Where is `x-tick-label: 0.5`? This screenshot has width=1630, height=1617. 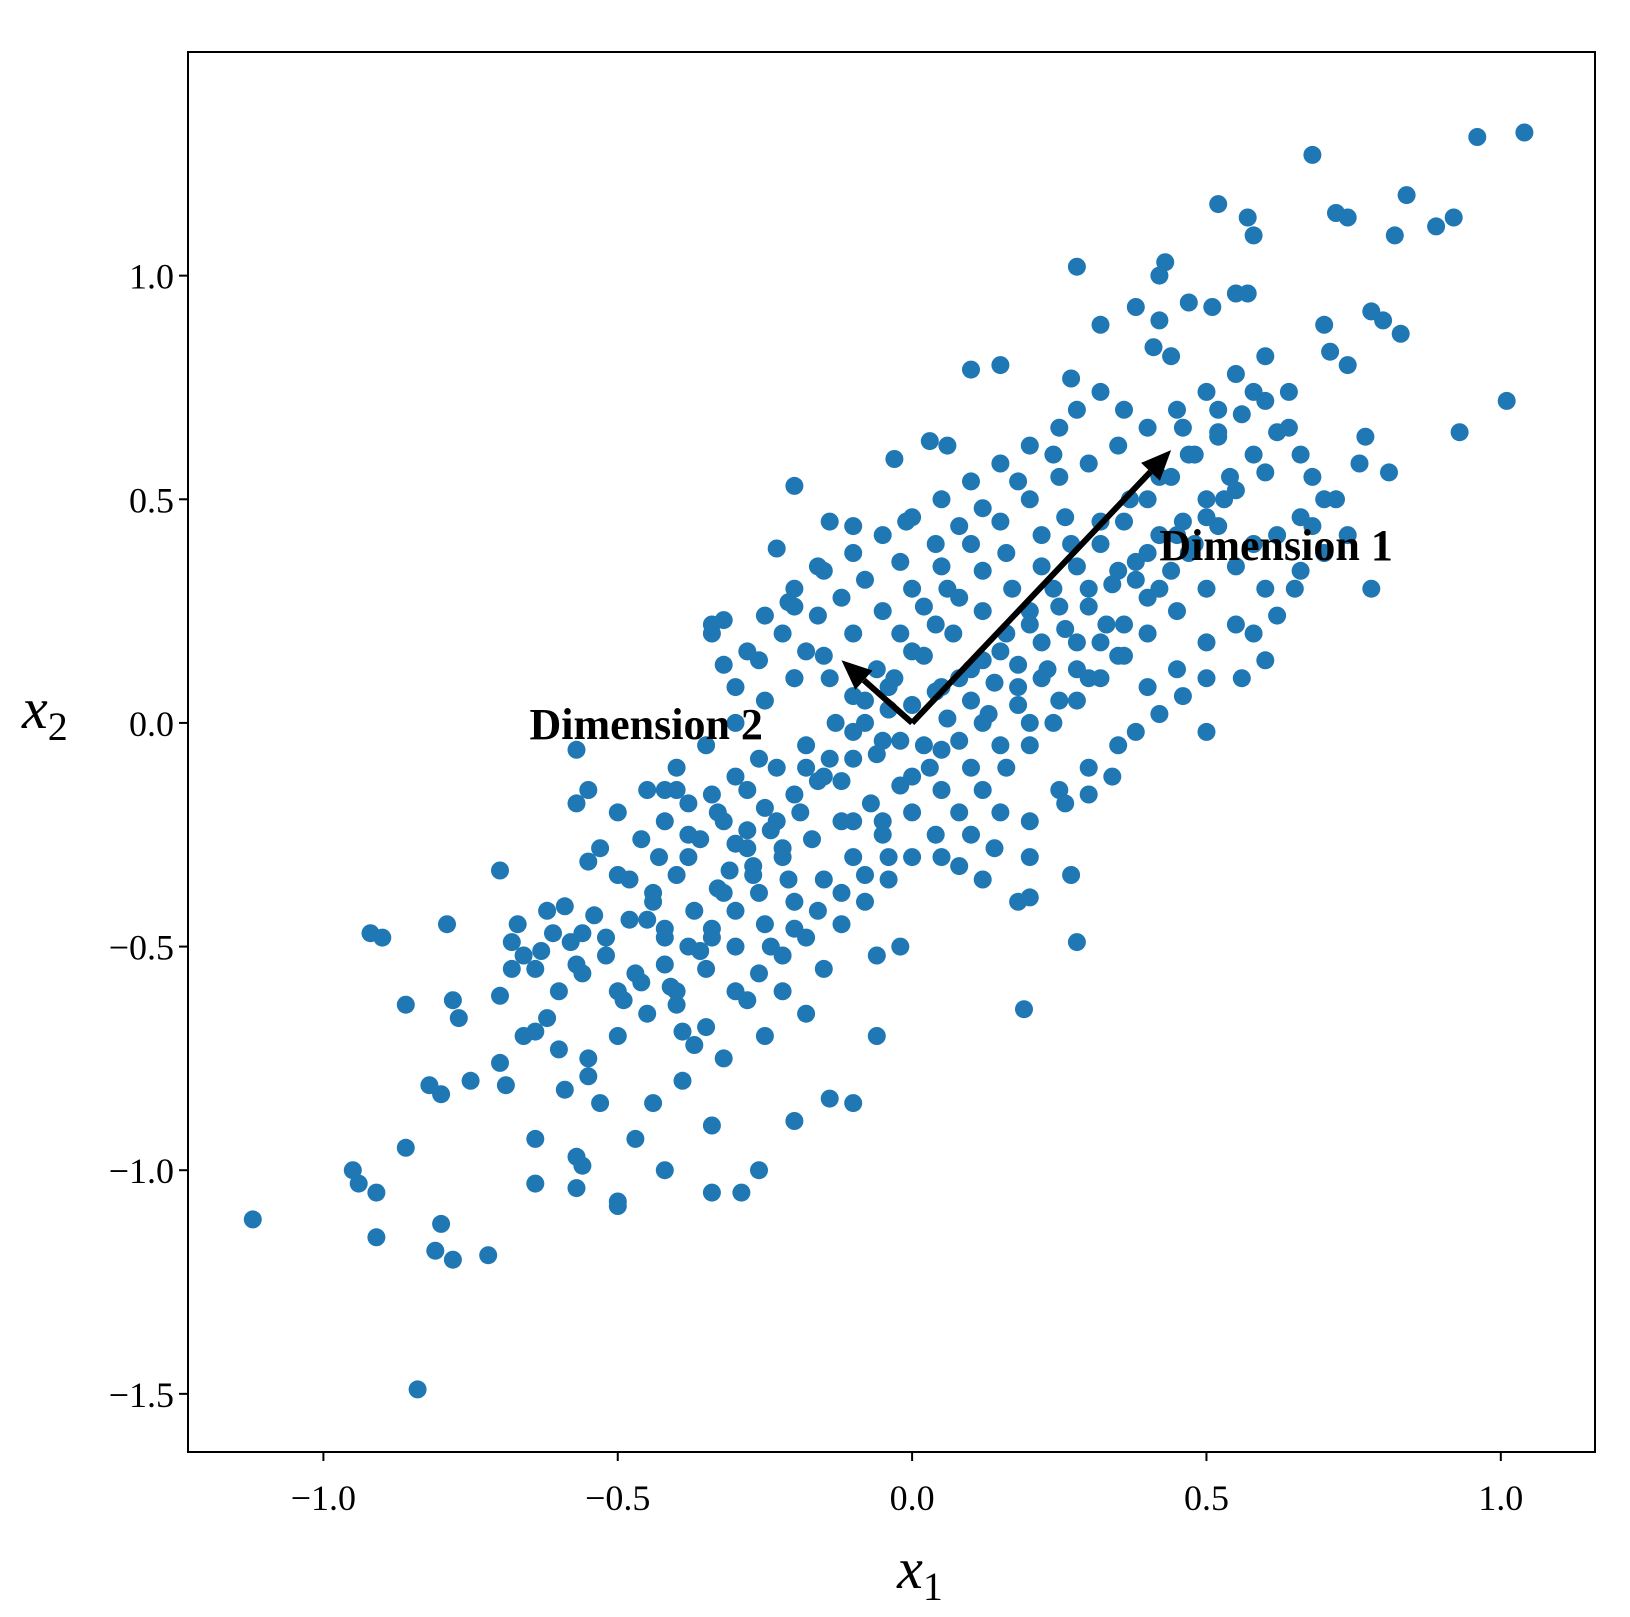 x-tick-label: 0.5 is located at coordinates (1206, 1498).